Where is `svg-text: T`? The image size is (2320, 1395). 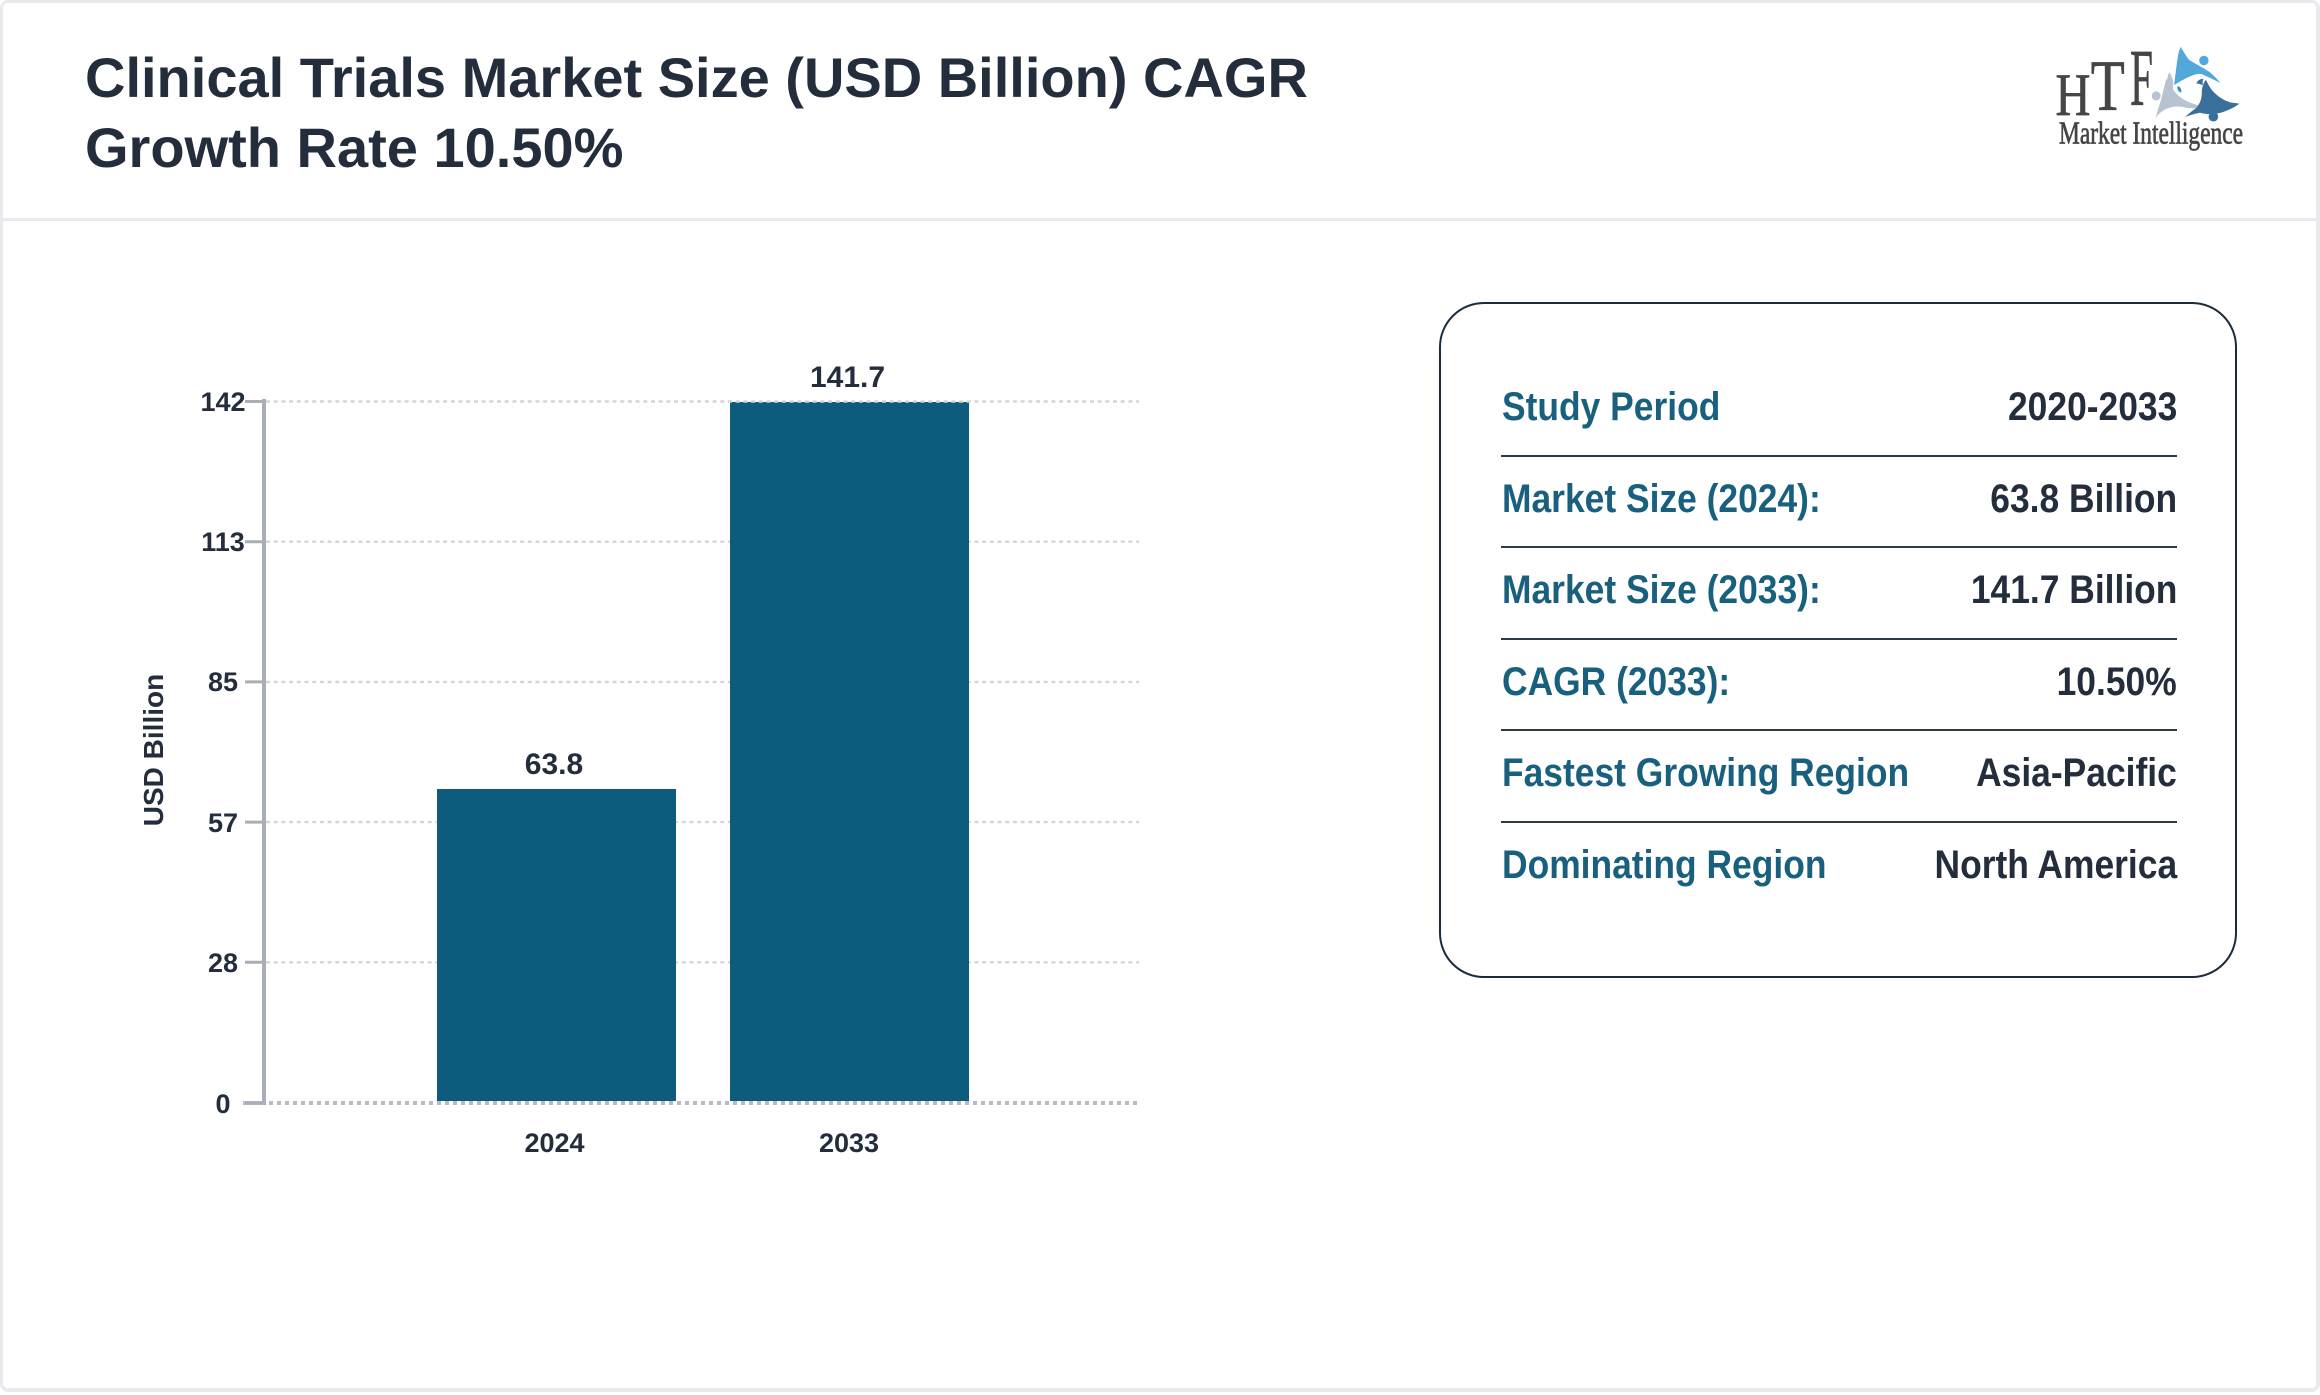 svg-text: T is located at coordinates (2108, 86).